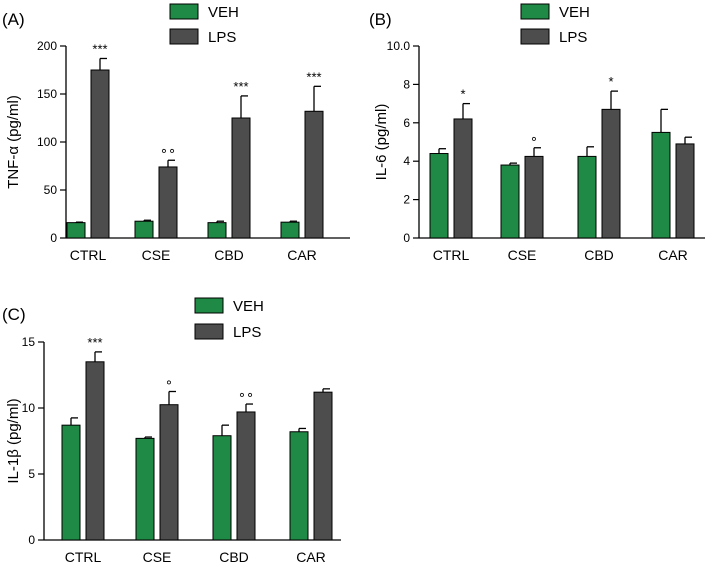 Image resolution: width=709 pixels, height=566 pixels. What do you see at coordinates (381, 142) in the screenshot?
I see `y-axis-title: IL-6 (pg/ml)` at bounding box center [381, 142].